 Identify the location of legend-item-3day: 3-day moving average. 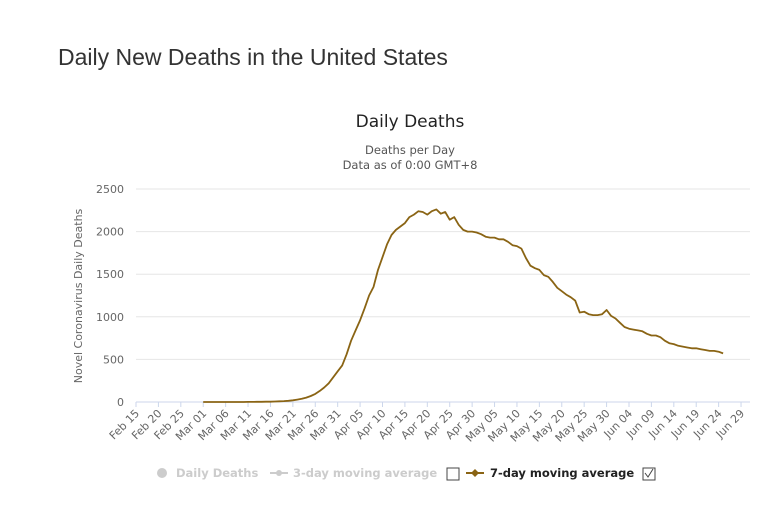
(353, 473).